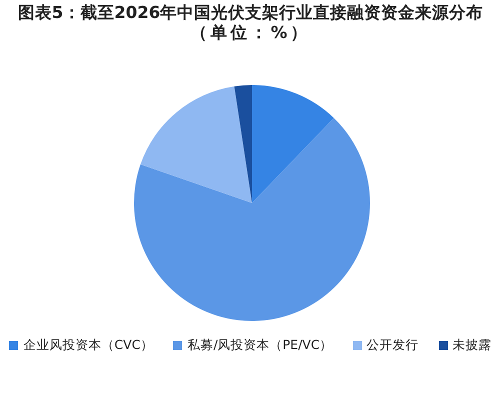  What do you see at coordinates (88, 345) in the screenshot?
I see `legend-label: 企业风投资本（CVC）` at bounding box center [88, 345].